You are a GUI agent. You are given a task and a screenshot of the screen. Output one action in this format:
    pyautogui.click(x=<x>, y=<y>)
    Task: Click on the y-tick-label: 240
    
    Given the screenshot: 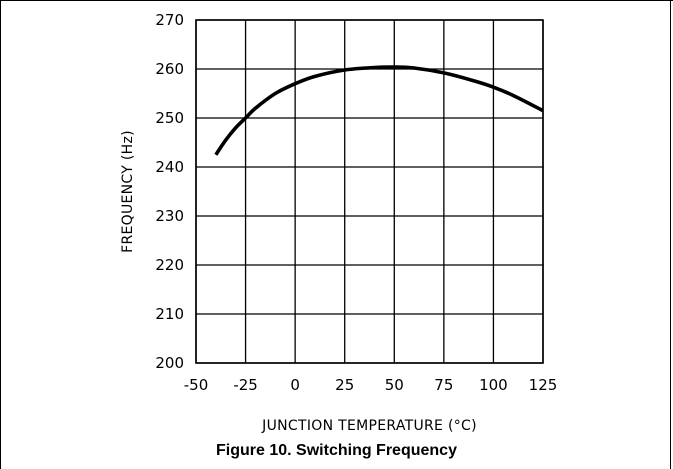 What is the action you would take?
    pyautogui.click(x=169, y=167)
    